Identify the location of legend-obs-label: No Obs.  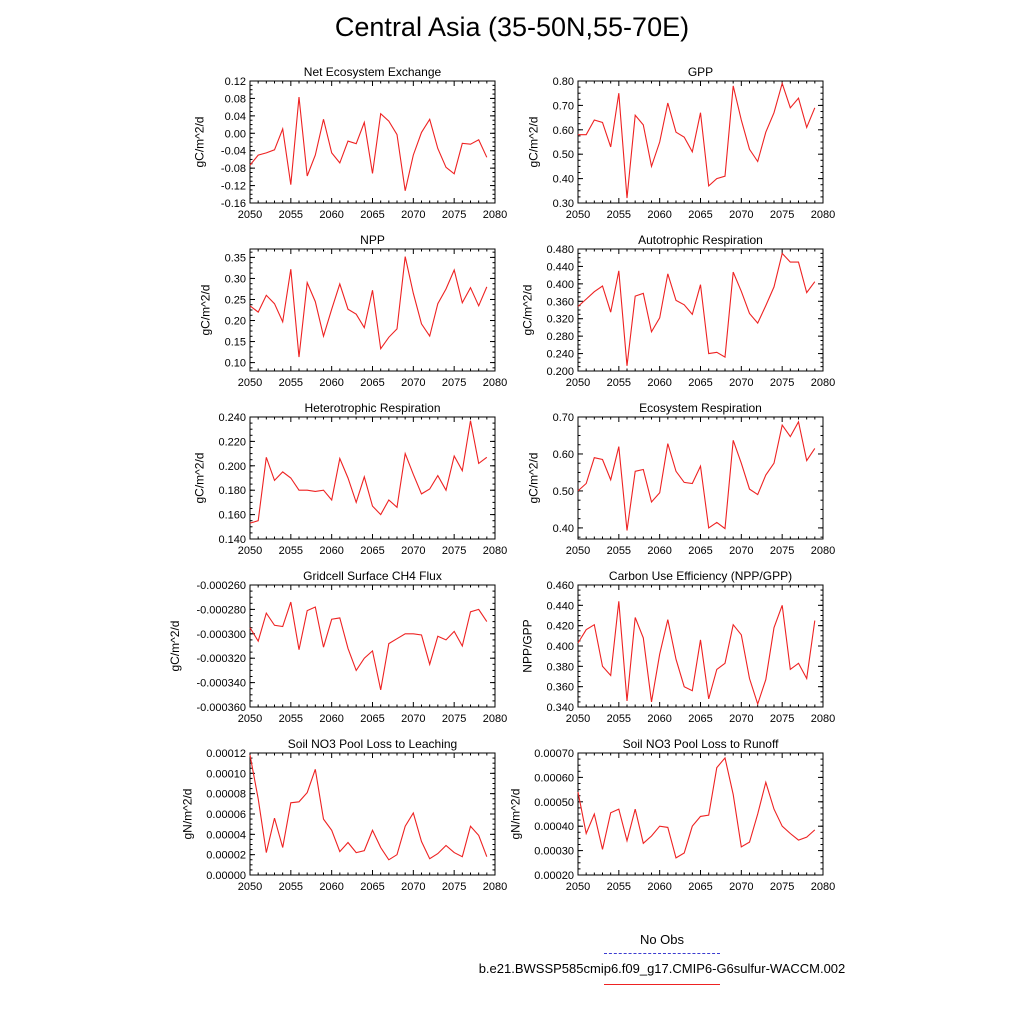
(662, 939).